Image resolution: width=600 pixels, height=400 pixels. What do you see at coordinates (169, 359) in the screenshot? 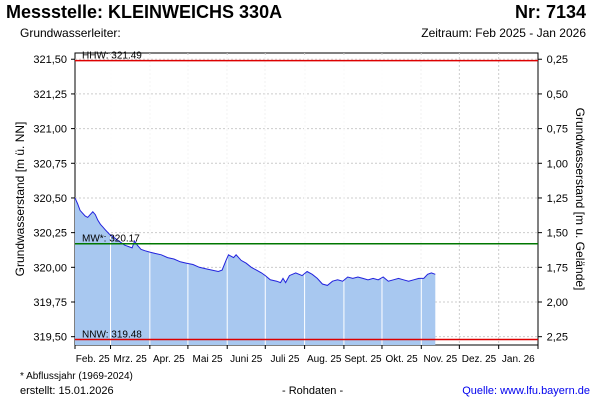
I see `x-tick-label: Apr. 25` at bounding box center [169, 359].